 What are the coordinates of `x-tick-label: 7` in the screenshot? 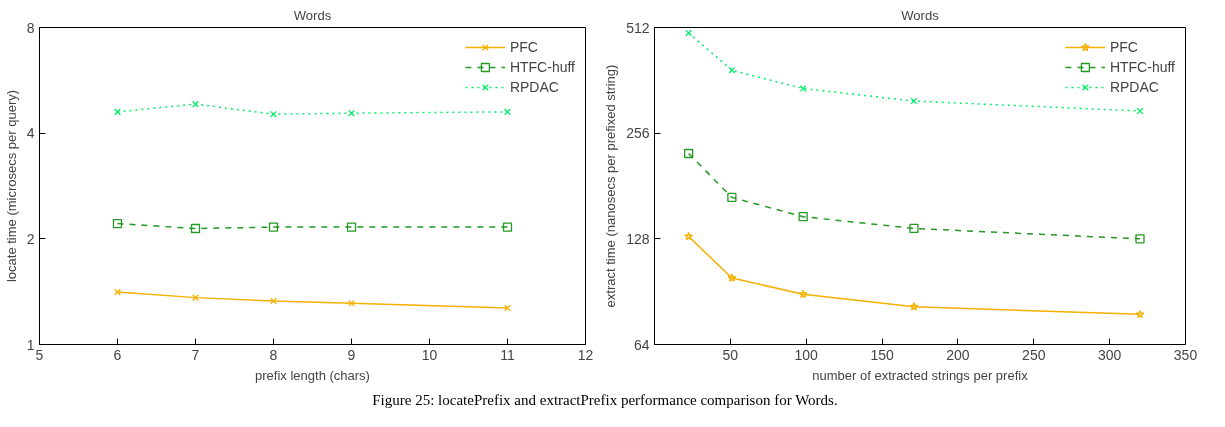 It's located at (195, 354).